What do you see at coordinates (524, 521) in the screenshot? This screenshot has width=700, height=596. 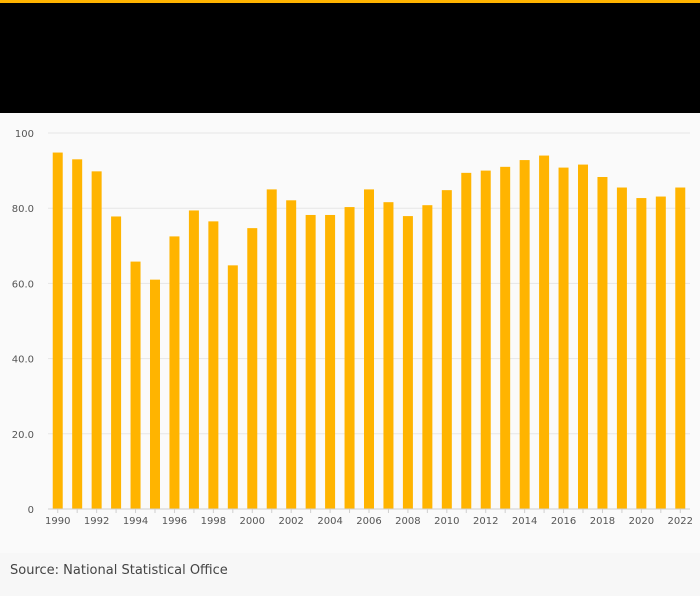 I see `x-tick-label: 2014` at bounding box center [524, 521].